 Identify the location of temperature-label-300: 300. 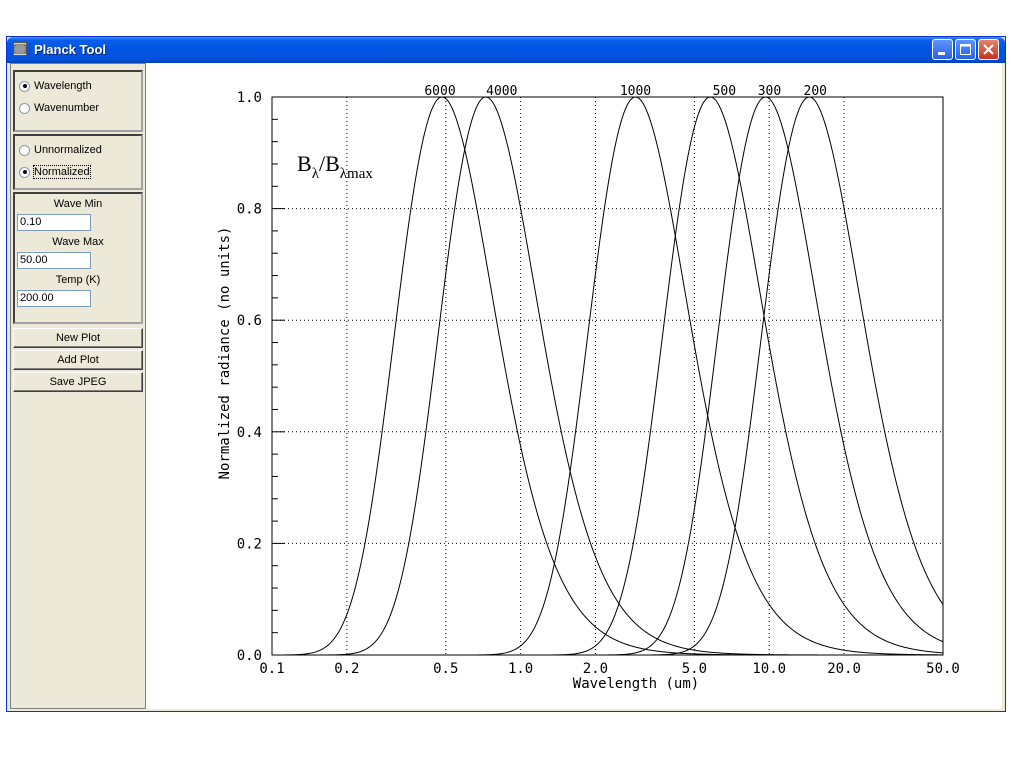
(769, 91).